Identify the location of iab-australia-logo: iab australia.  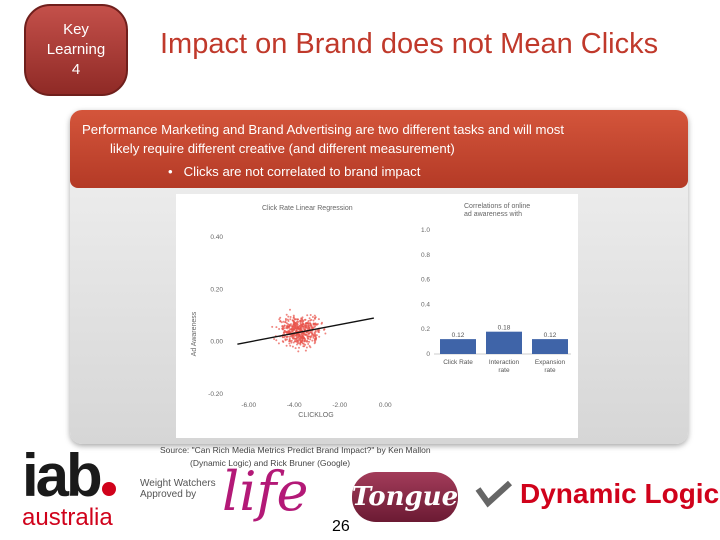
(69, 488).